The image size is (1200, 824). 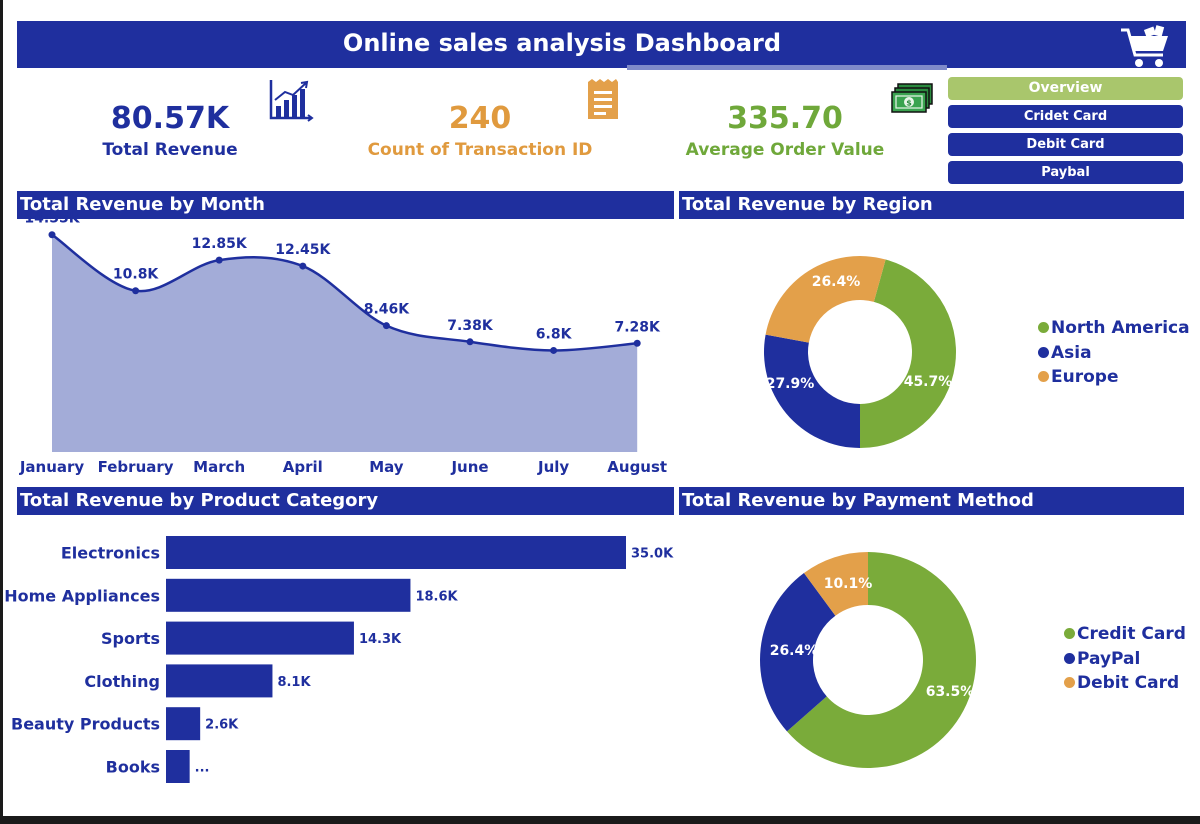 I want to click on data-label: 6.8K, so click(x=554, y=334).